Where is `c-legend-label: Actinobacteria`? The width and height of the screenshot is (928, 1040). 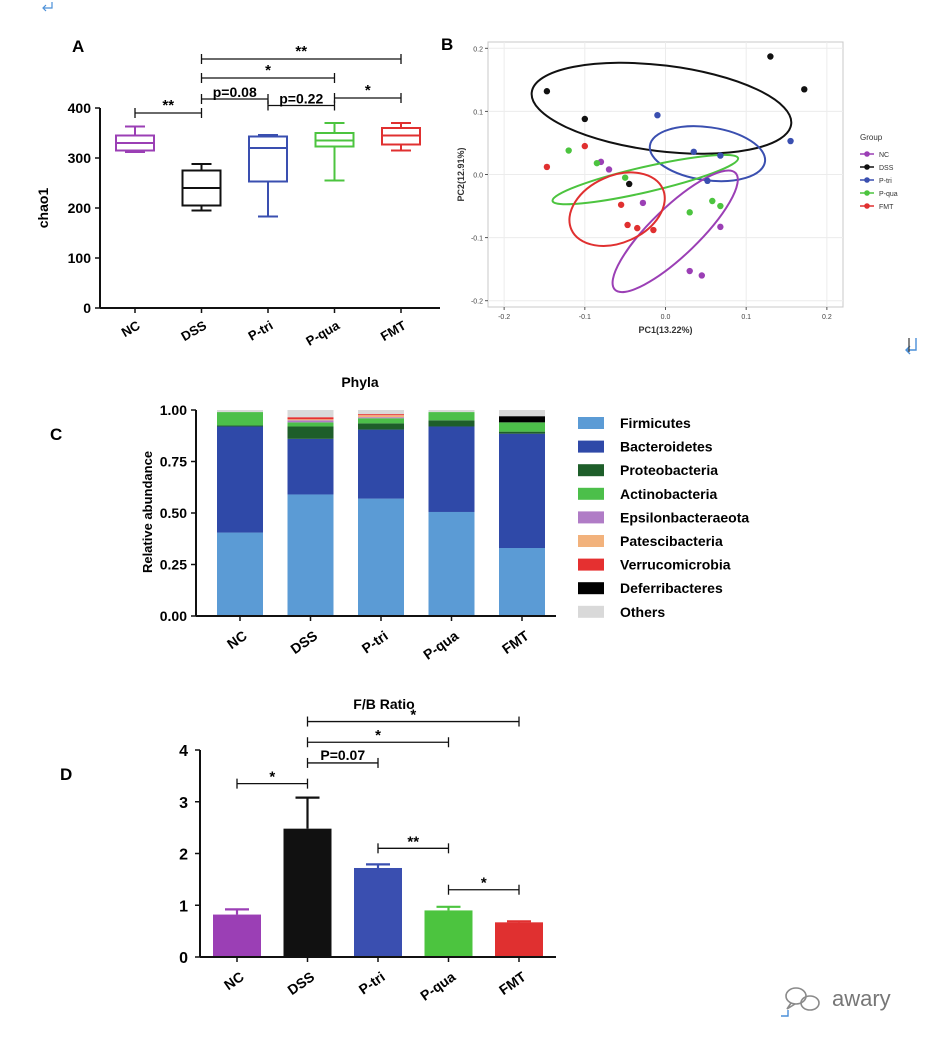 c-legend-label: Actinobacteria is located at coordinates (668, 494).